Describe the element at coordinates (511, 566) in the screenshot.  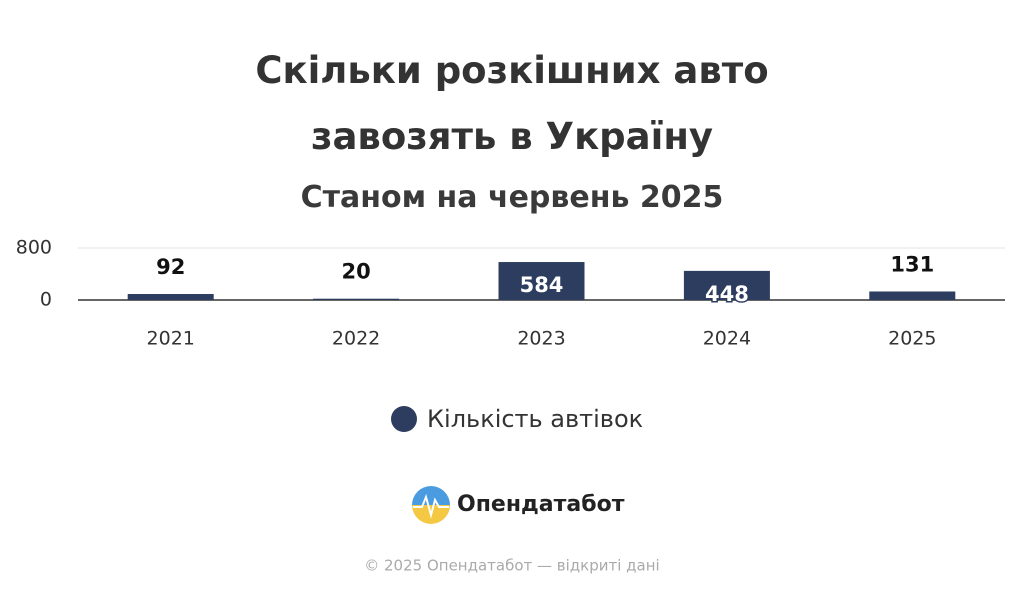
I see `footer: © 2025 Опендатабот — відкриті дані` at that location.